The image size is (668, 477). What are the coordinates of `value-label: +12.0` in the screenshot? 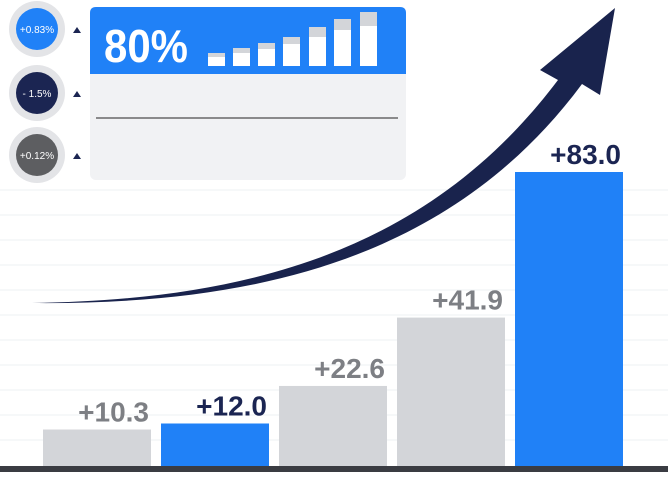 It's located at (231, 405).